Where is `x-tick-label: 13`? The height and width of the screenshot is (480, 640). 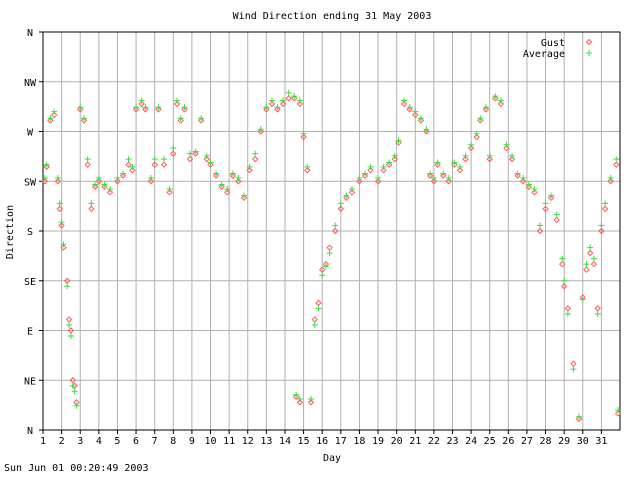
x-tick-label: 13 is located at coordinates (266, 441).